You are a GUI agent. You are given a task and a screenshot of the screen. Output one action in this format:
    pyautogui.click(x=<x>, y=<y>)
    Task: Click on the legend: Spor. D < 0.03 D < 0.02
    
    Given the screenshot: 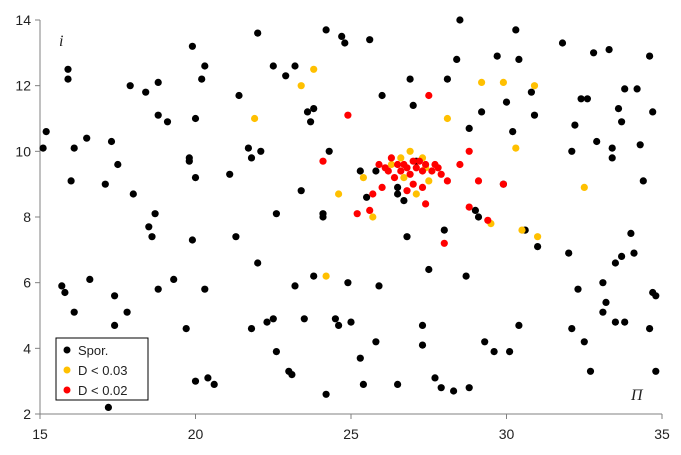 What is the action you would take?
    pyautogui.click(x=102, y=369)
    